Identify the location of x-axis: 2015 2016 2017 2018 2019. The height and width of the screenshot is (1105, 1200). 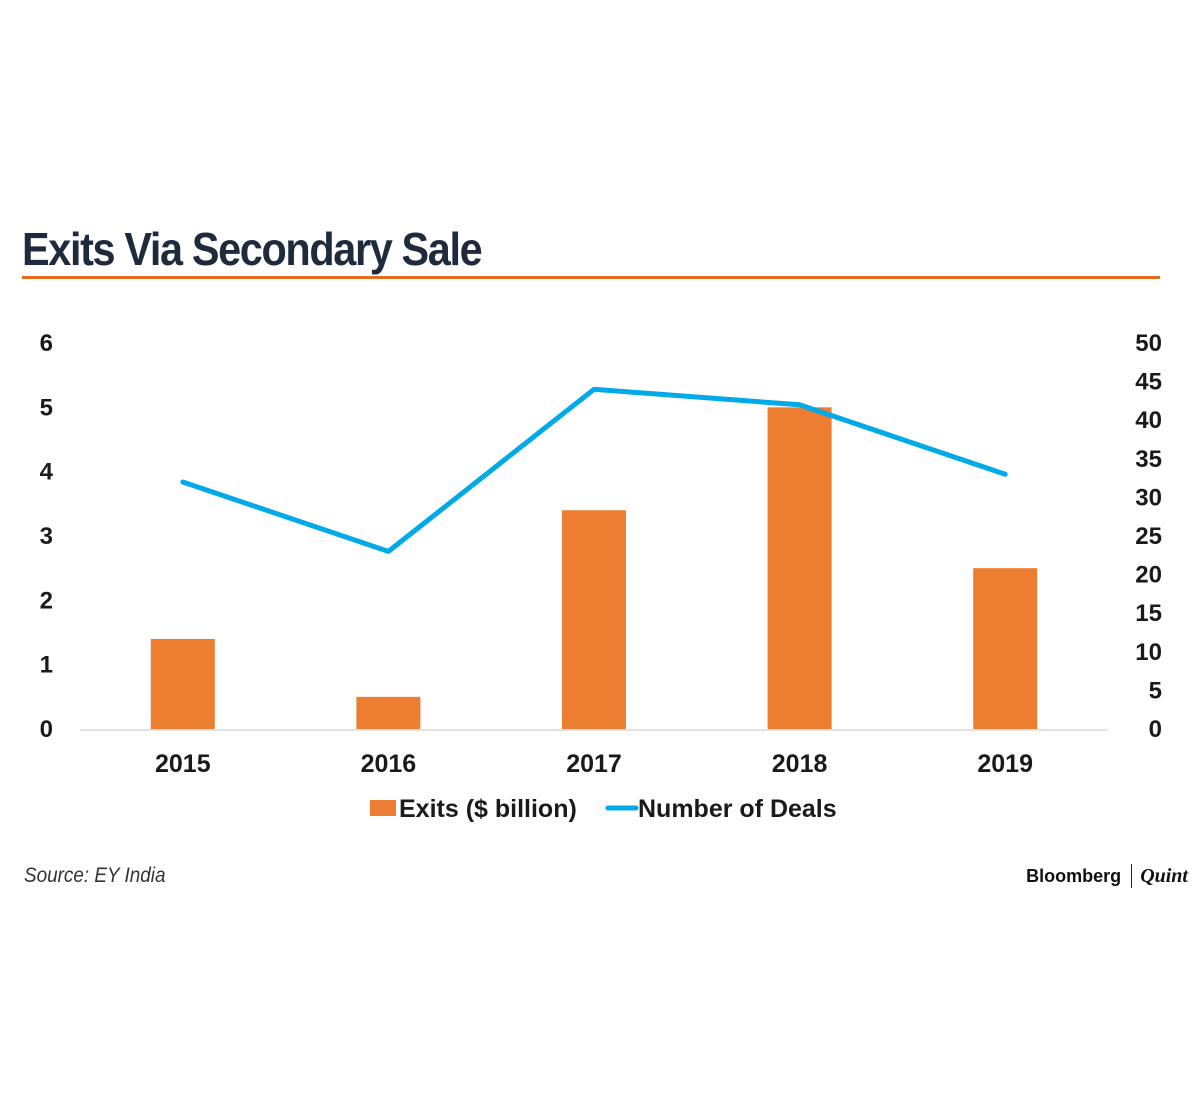
(594, 764).